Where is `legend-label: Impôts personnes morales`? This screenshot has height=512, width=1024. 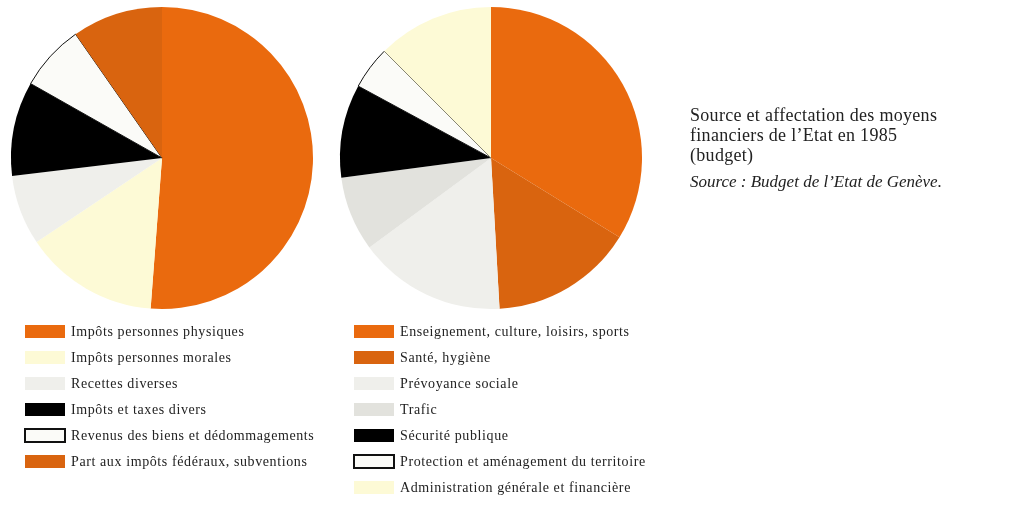 legend-label: Impôts personnes morales is located at coordinates (151, 357).